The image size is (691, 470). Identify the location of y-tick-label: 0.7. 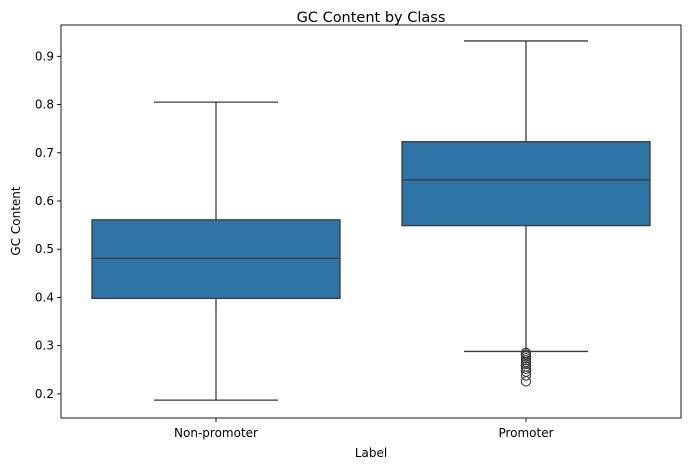
(44, 153).